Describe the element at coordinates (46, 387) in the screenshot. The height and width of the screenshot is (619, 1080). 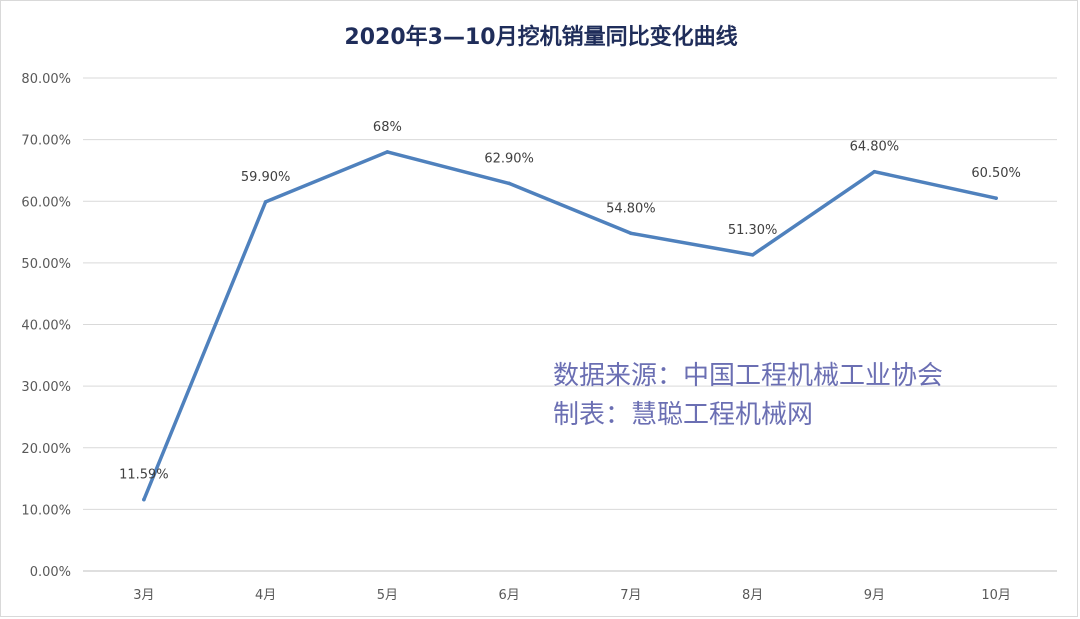
I see `y-tick-label: 30.00%` at that location.